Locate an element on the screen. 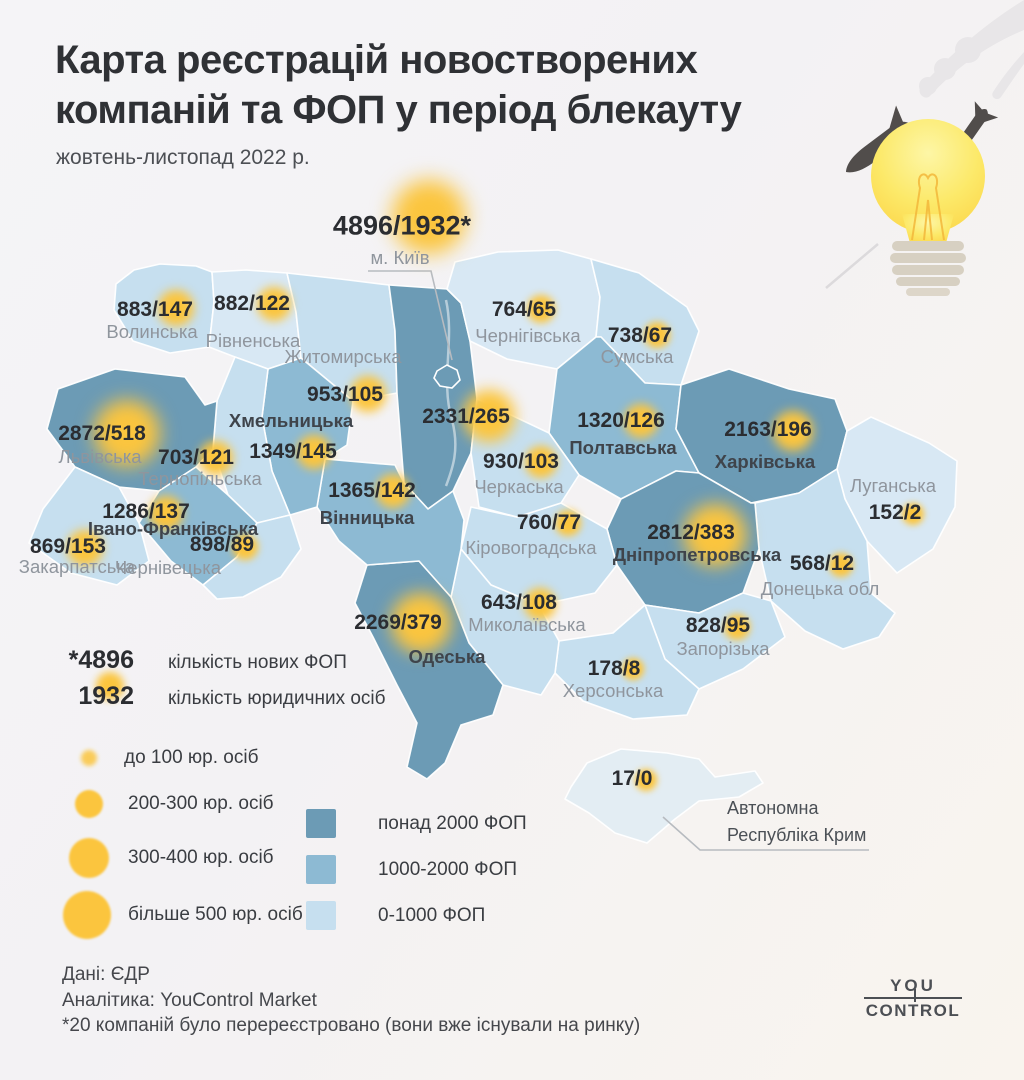  value-glow-lviv is located at coordinates (127, 433).